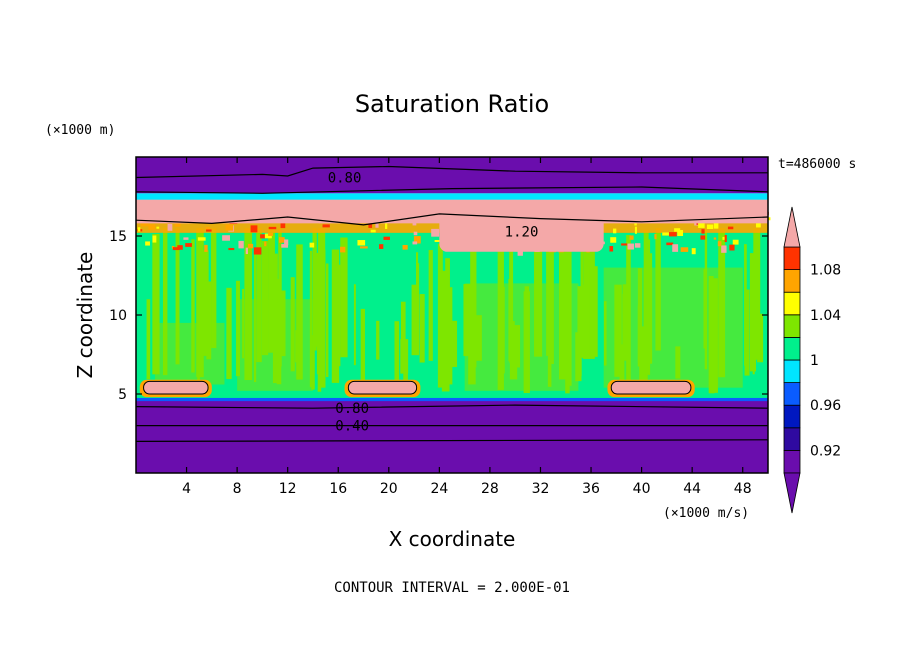  Describe the element at coordinates (825, 406) in the screenshot. I see `colorbar-tick-label: 0.96` at that location.